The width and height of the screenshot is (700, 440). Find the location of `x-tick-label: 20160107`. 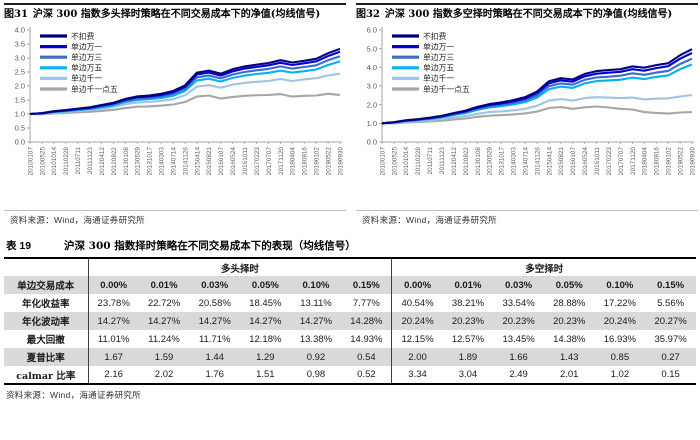

x-tick-label: 20160107 is located at coordinates (221, 161).